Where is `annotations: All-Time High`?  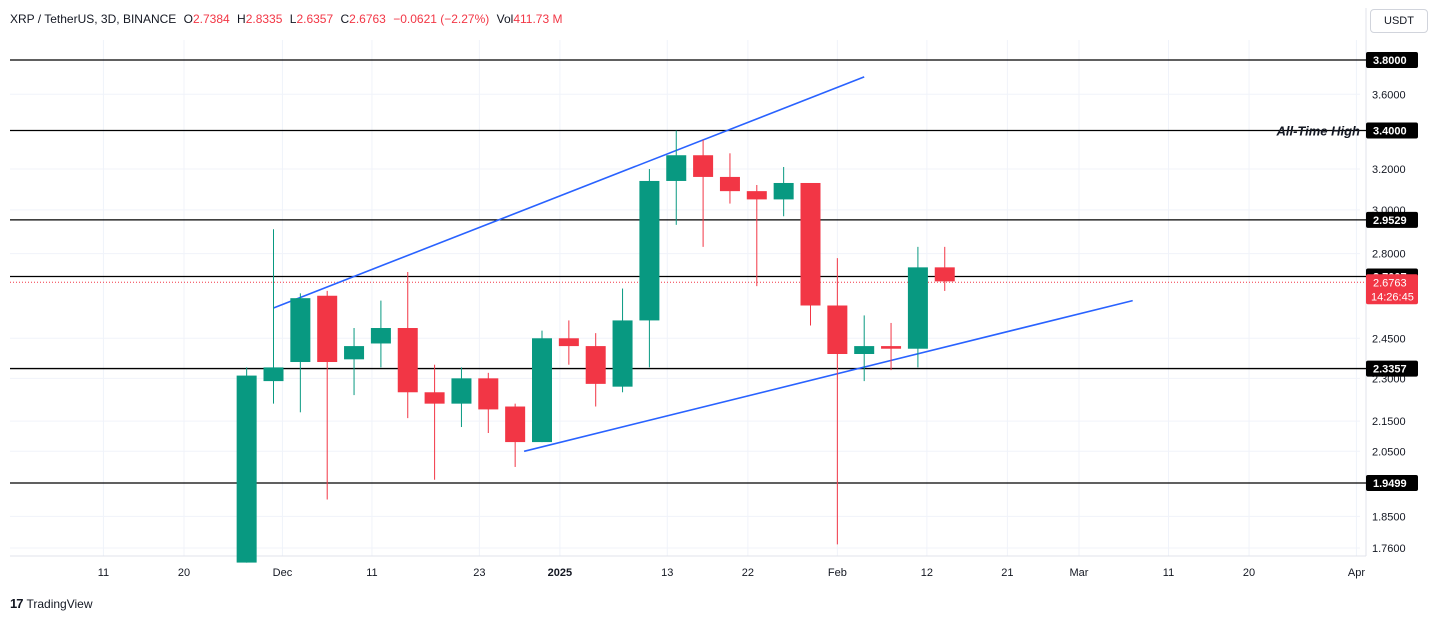 annotations: All-Time High is located at coordinates (1317, 131).